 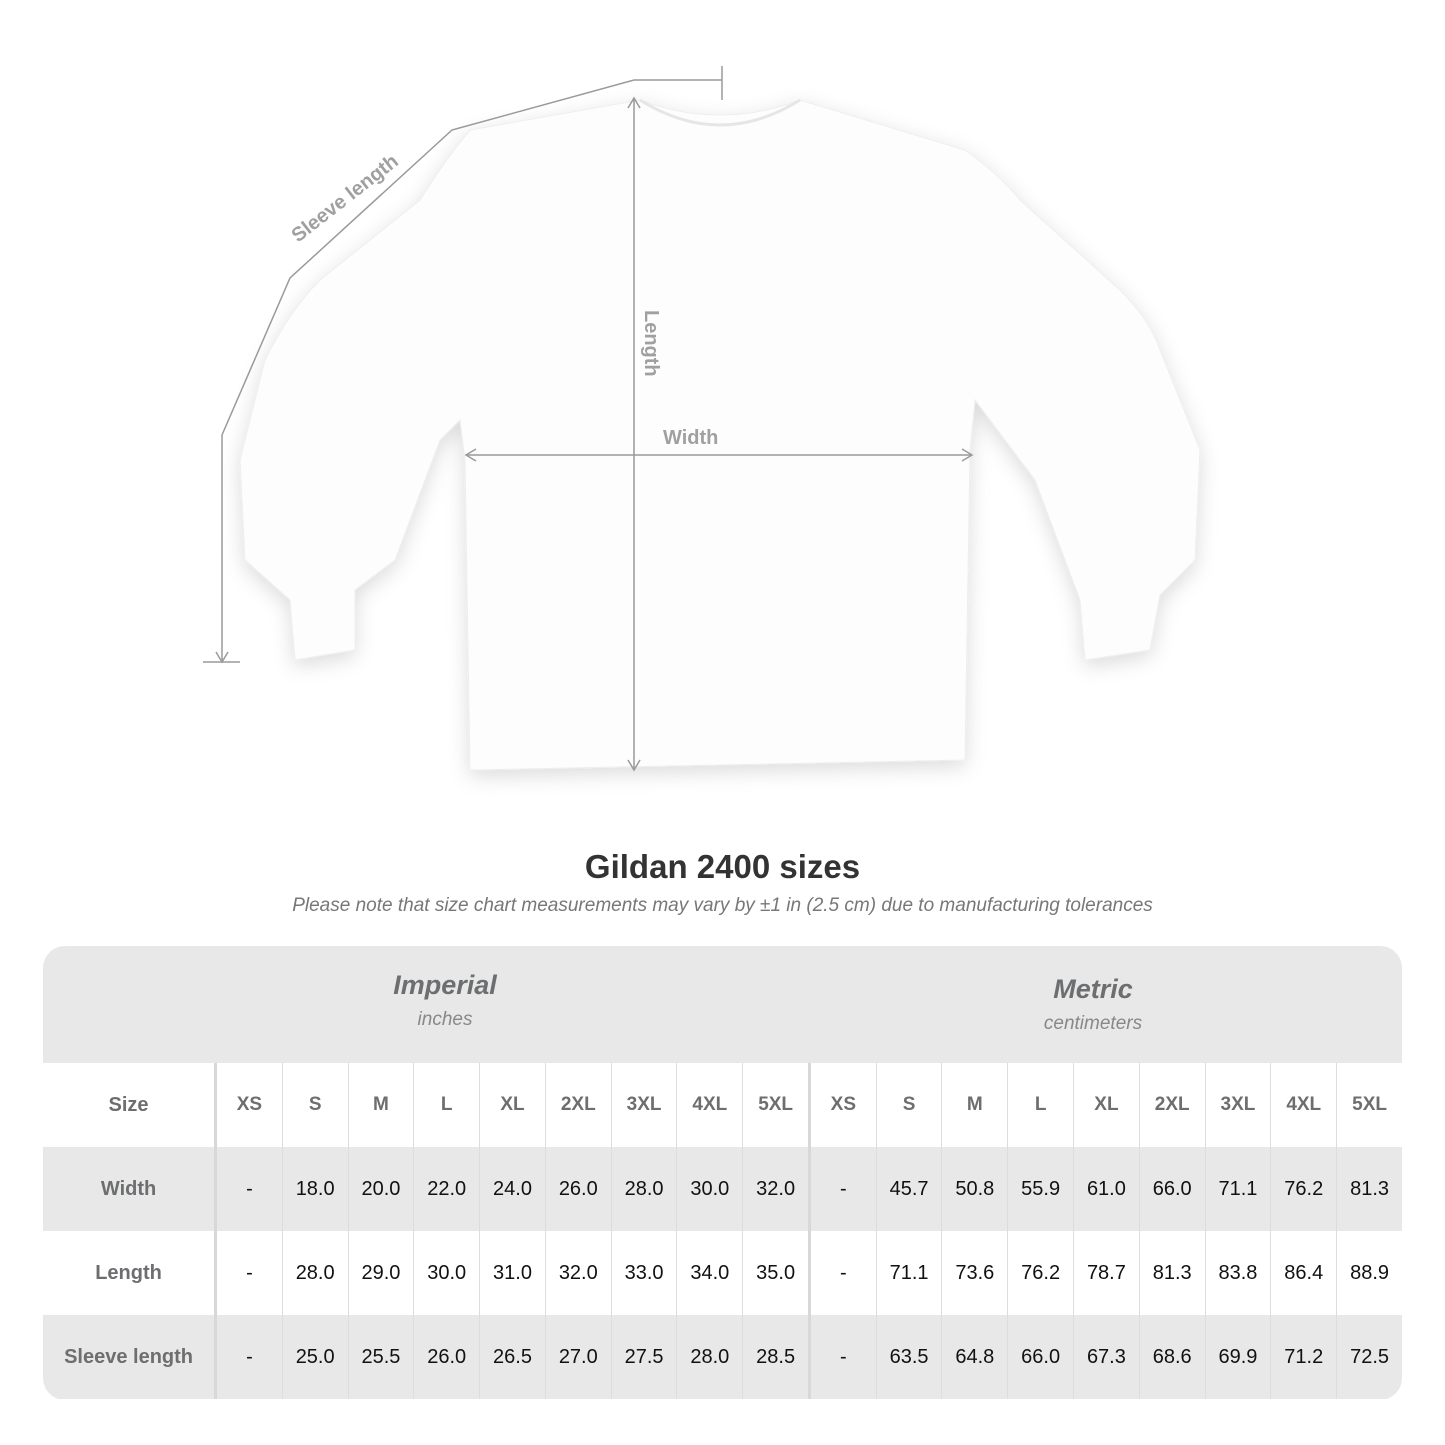 What do you see at coordinates (512, 1273) in the screenshot?
I see `imperial-value: 31.0` at bounding box center [512, 1273].